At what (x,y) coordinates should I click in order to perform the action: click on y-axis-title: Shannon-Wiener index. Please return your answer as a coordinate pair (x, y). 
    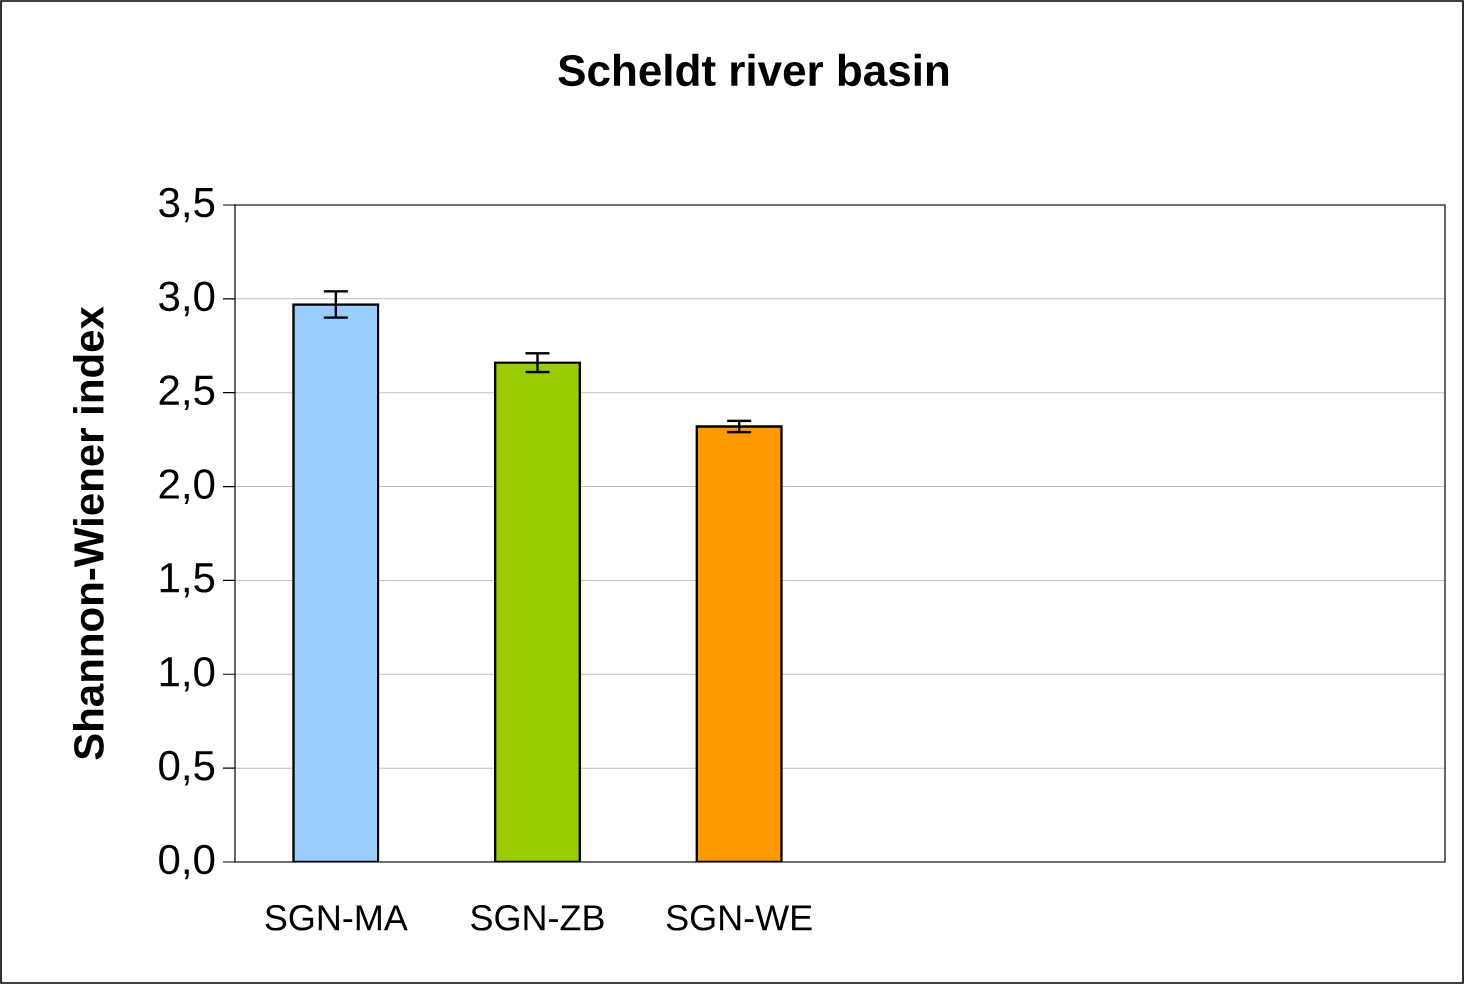
    Looking at the image, I should click on (88, 533).